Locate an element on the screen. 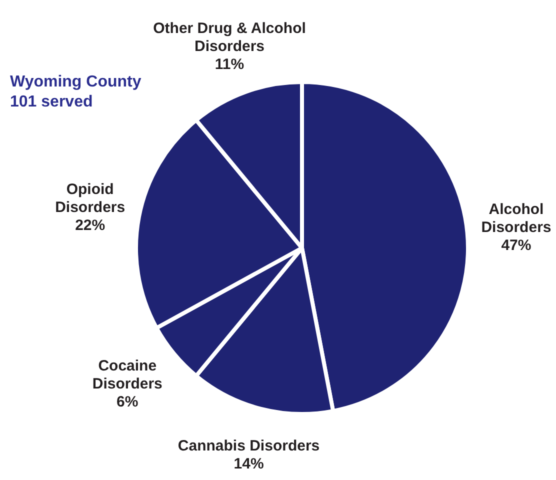  data-label: 11% is located at coordinates (229, 64).